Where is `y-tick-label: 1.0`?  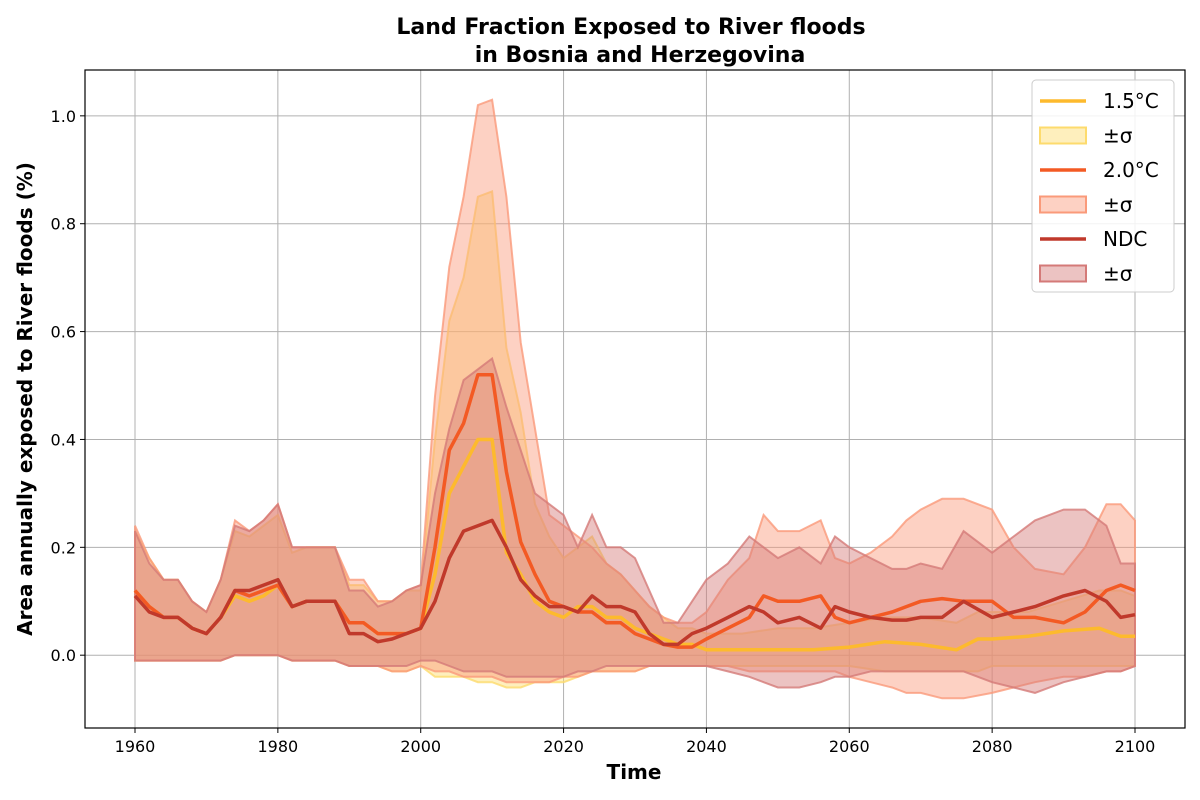
y-tick-label: 1.0 is located at coordinates (63, 116).